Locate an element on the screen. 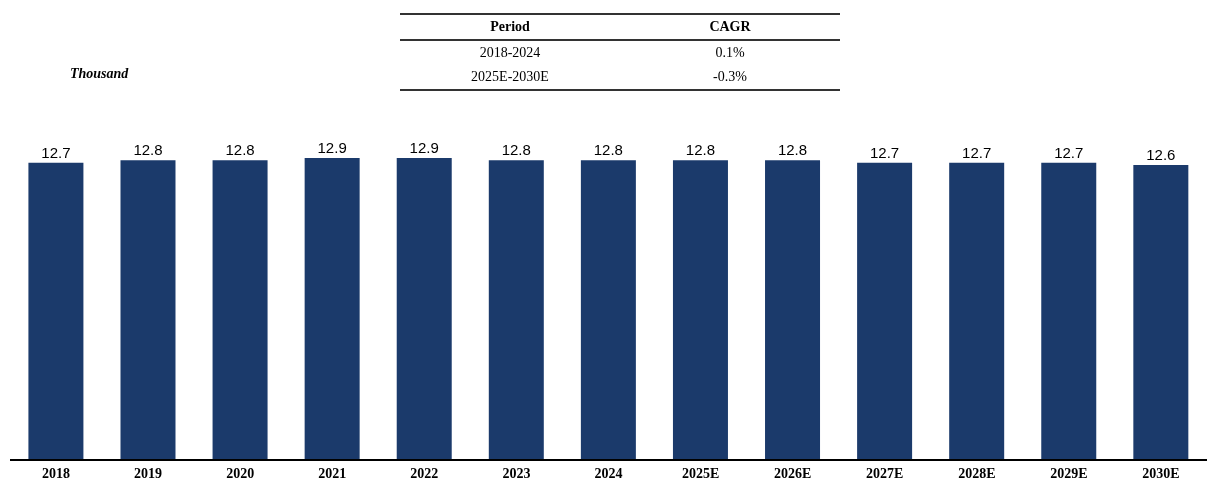  text: 0.1% is located at coordinates (730, 53).